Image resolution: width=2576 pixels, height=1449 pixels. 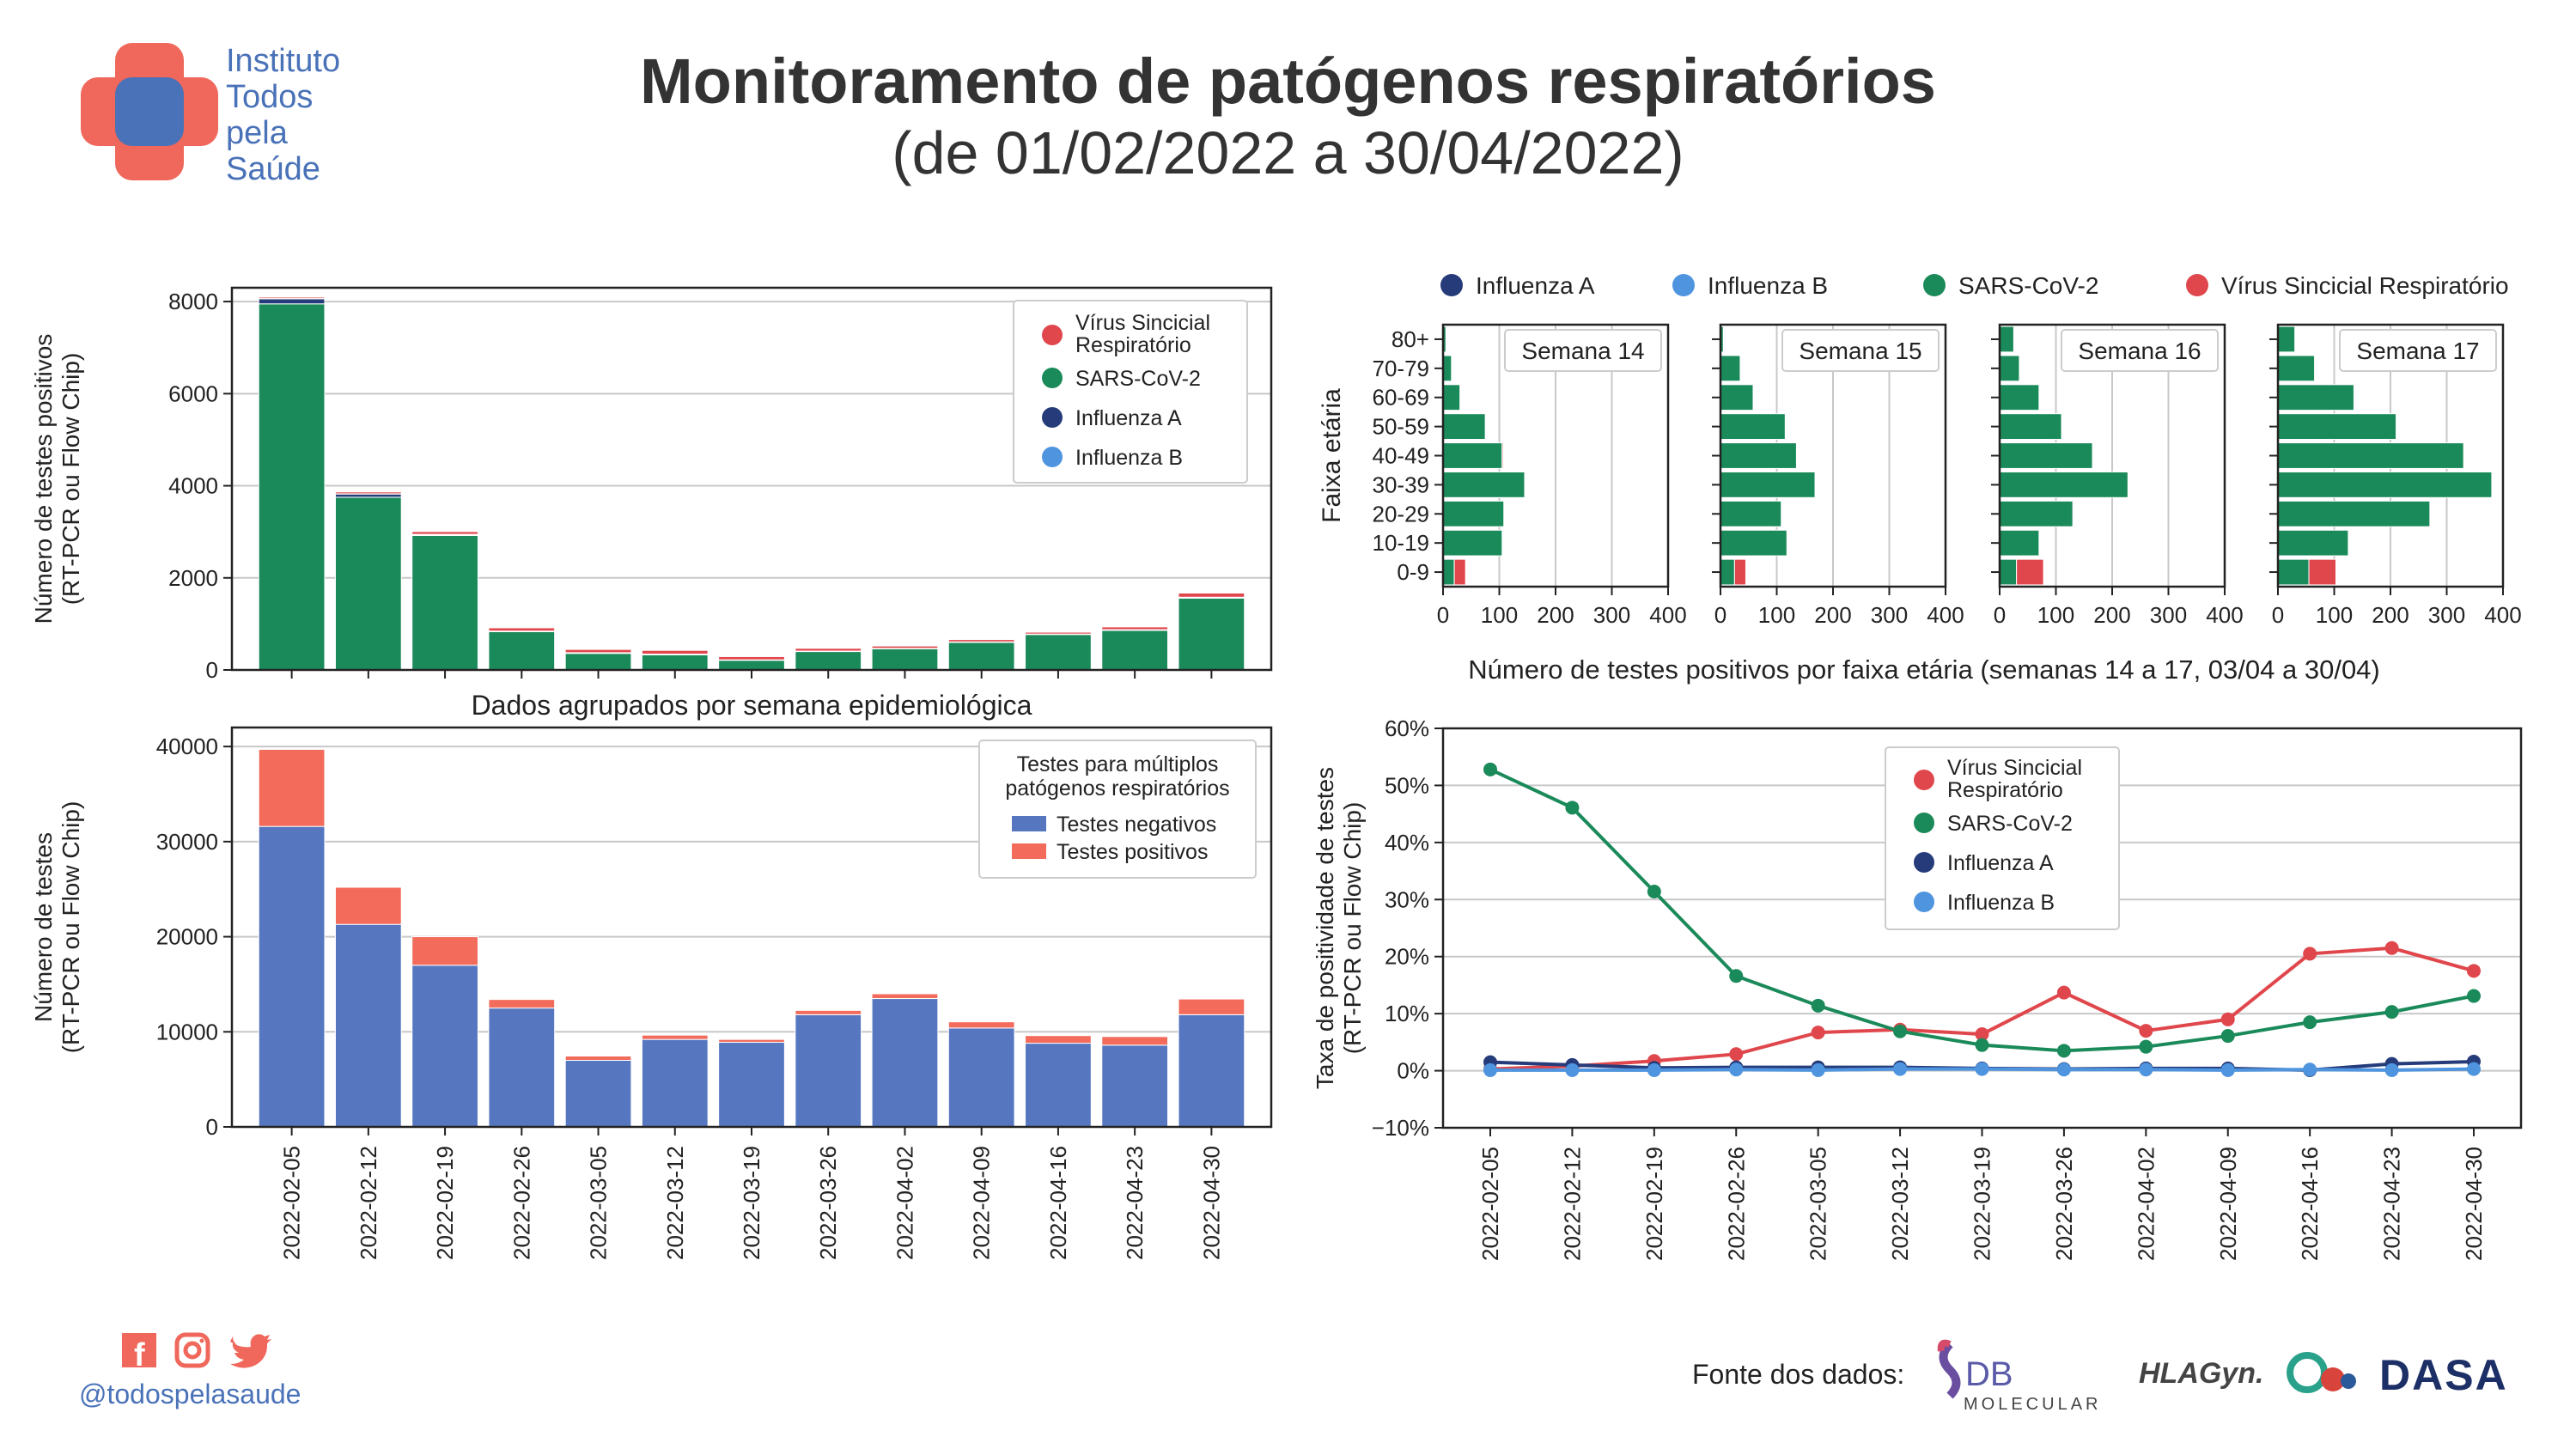 I want to click on x-tick-label: 2022-03-26, so click(x=828, y=1203).